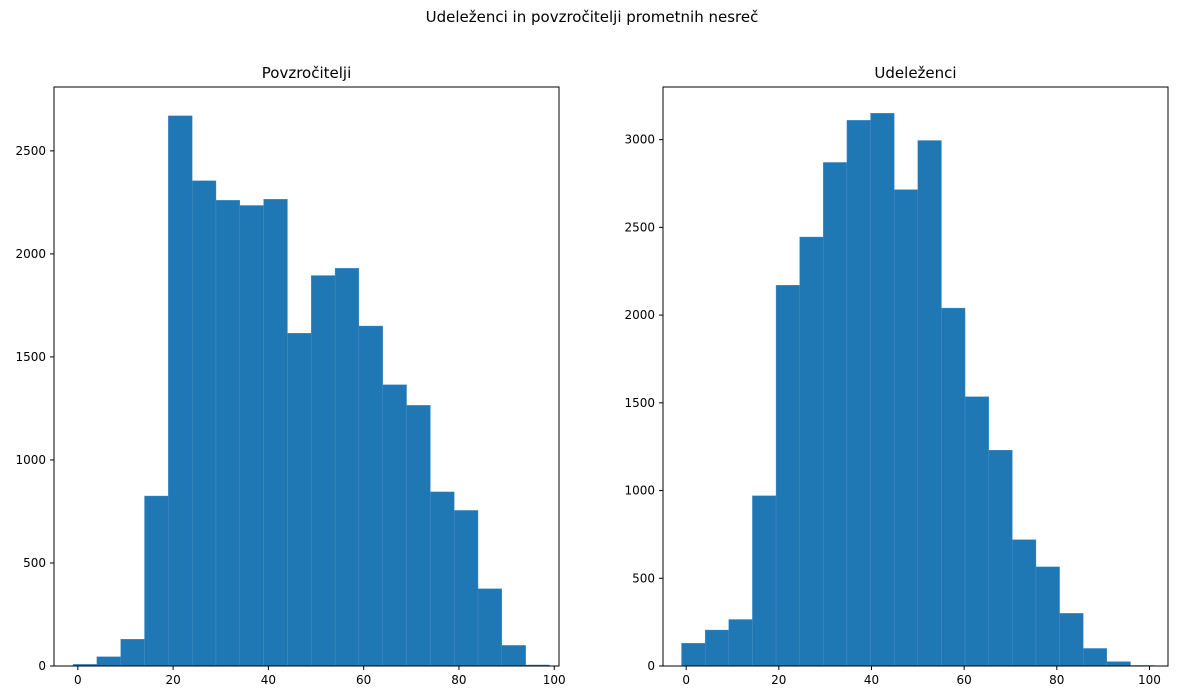 The width and height of the screenshot is (1178, 698). What do you see at coordinates (915, 73) in the screenshot?
I see `axes-title: Udeleženci` at bounding box center [915, 73].